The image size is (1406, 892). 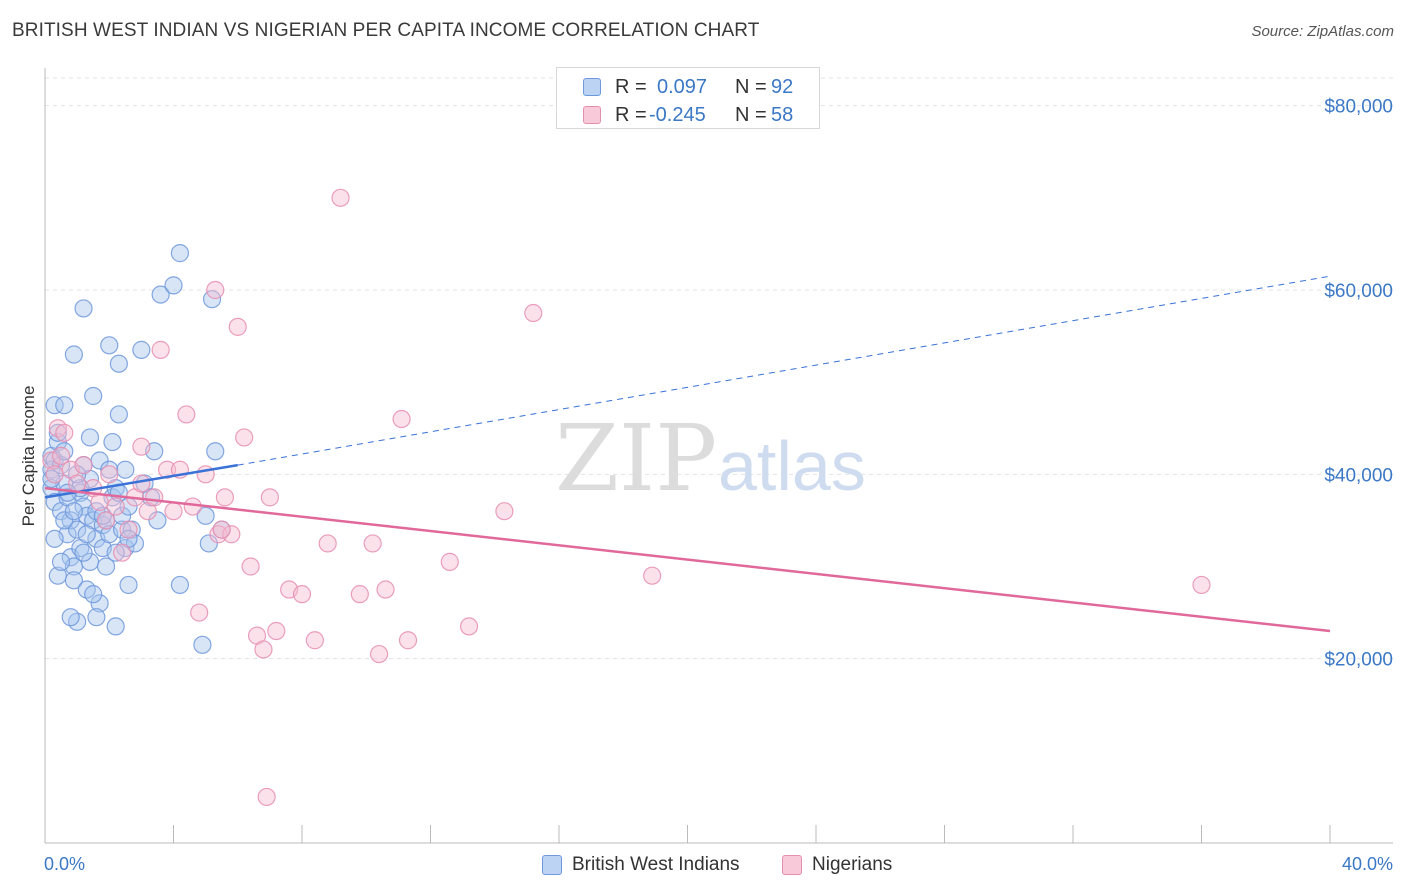 What do you see at coordinates (592, 115) in the screenshot?
I see `pink-swatch` at bounding box center [592, 115].